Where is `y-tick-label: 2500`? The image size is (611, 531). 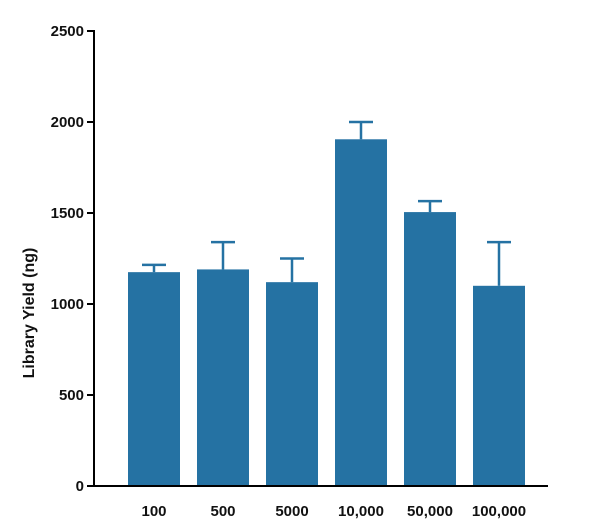 y-tick-label: 2500 is located at coordinates (67, 31).